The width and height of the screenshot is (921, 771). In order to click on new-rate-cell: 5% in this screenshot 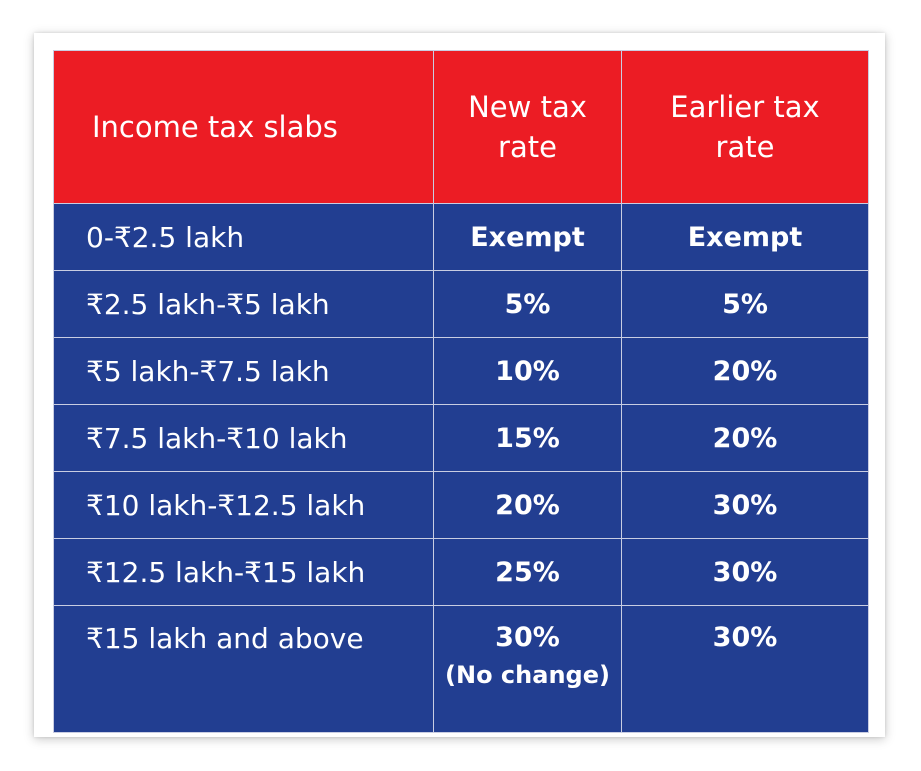, I will do `click(527, 304)`.